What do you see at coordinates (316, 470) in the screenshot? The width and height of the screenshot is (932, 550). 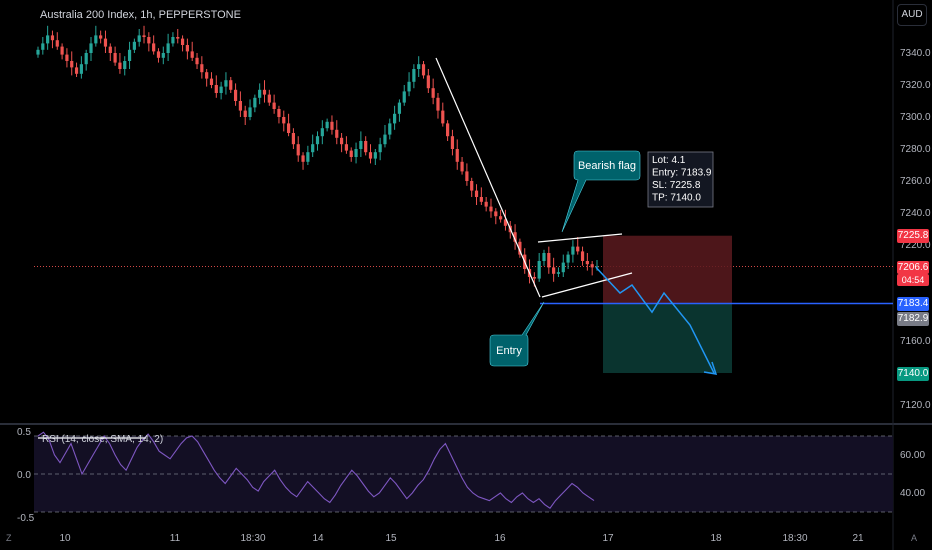 I see `rsi-line` at bounding box center [316, 470].